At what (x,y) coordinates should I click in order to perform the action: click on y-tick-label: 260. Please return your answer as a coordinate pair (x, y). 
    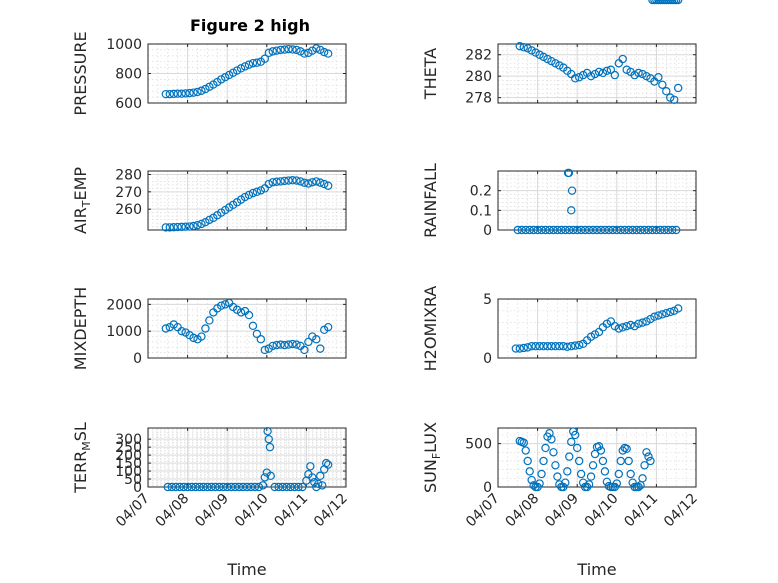
    Looking at the image, I should click on (128, 210).